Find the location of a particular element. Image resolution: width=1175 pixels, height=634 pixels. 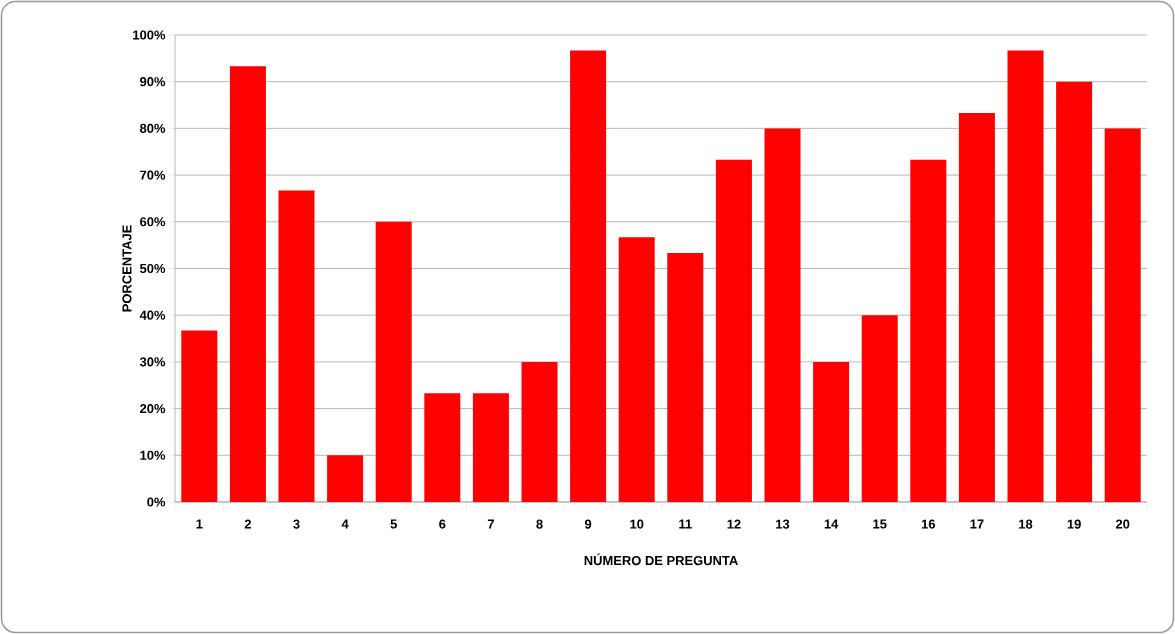

x-tick-label: 13 is located at coordinates (783, 524).